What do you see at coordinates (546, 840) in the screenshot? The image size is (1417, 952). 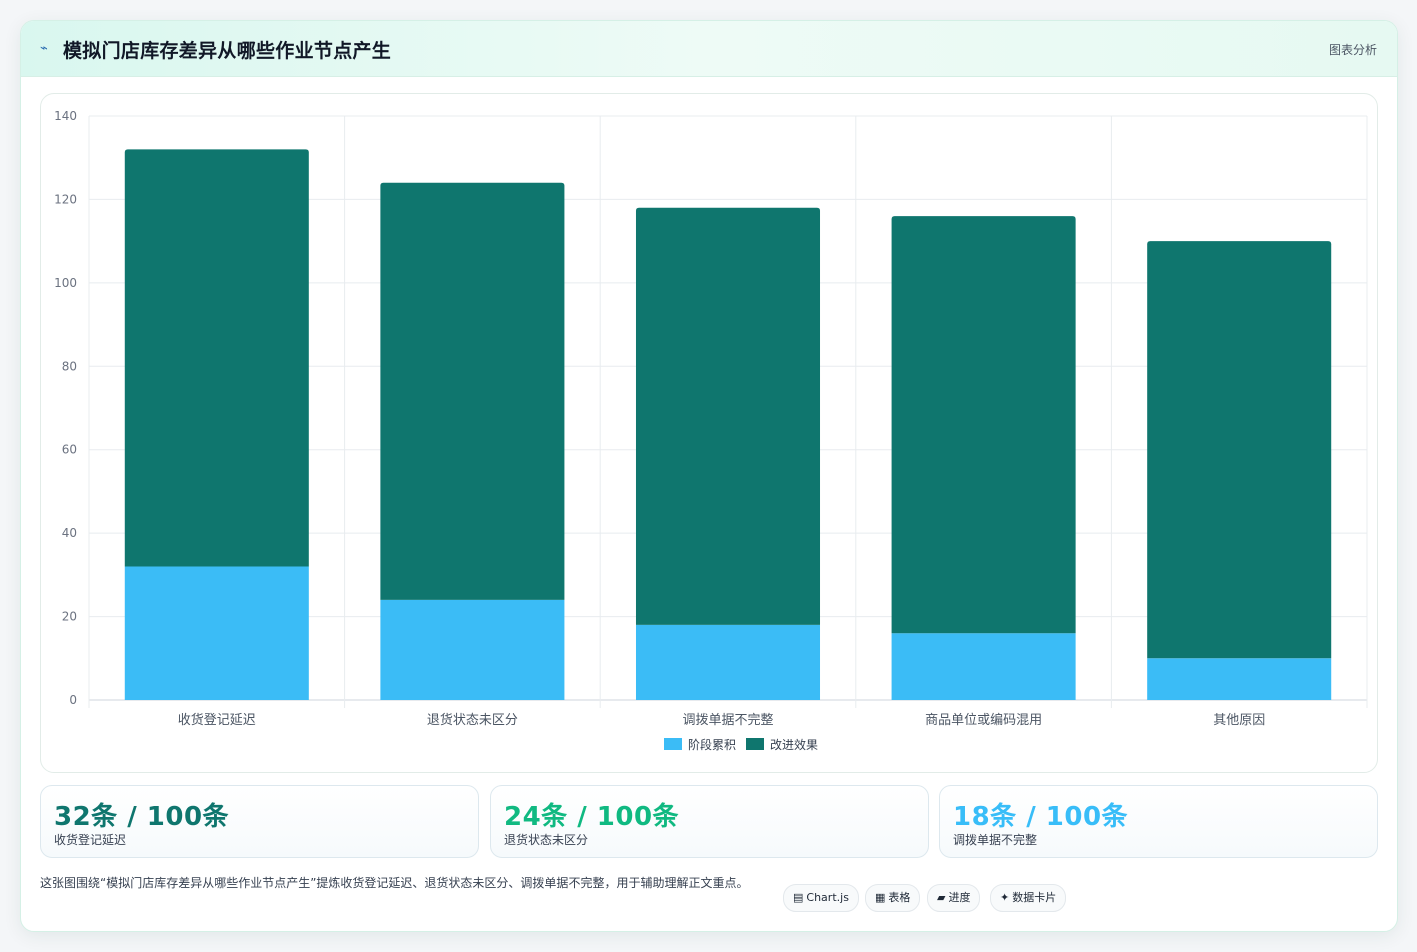 I see `stat-label: 退货状态未区分` at bounding box center [546, 840].